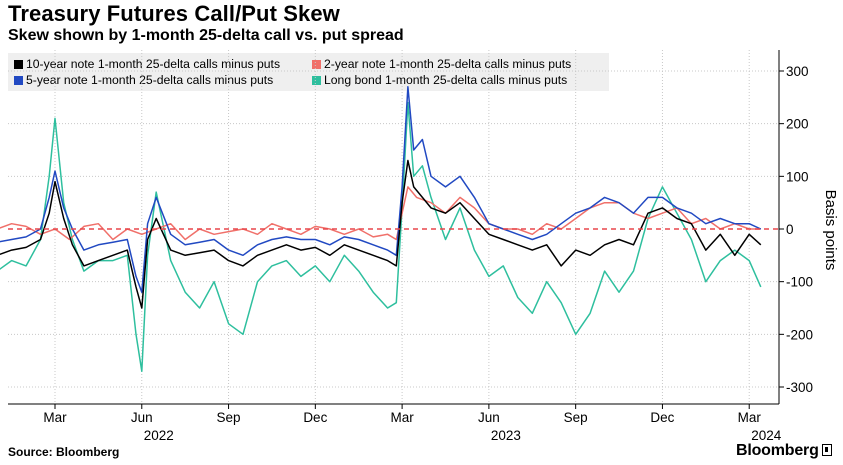  Describe the element at coordinates (402, 417) in the screenshot. I see `x-tick-label-4: Mar` at that location.